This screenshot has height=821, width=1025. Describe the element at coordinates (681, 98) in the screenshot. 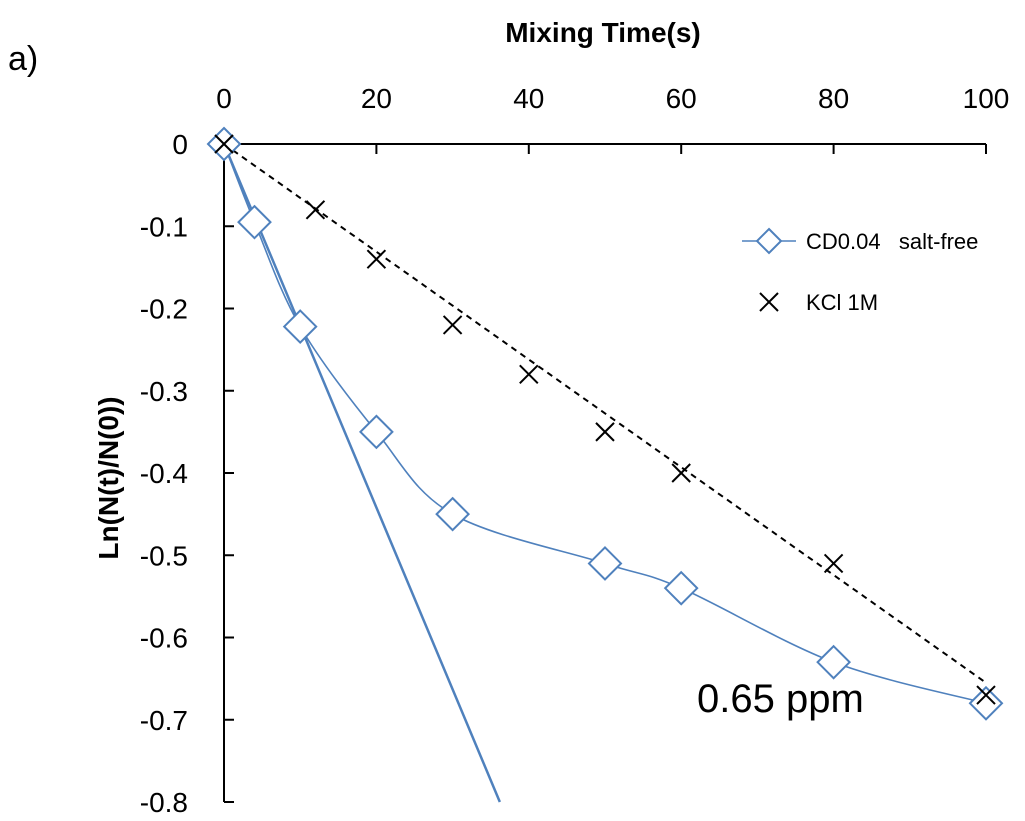

I see `x-tick-label: 60` at that location.